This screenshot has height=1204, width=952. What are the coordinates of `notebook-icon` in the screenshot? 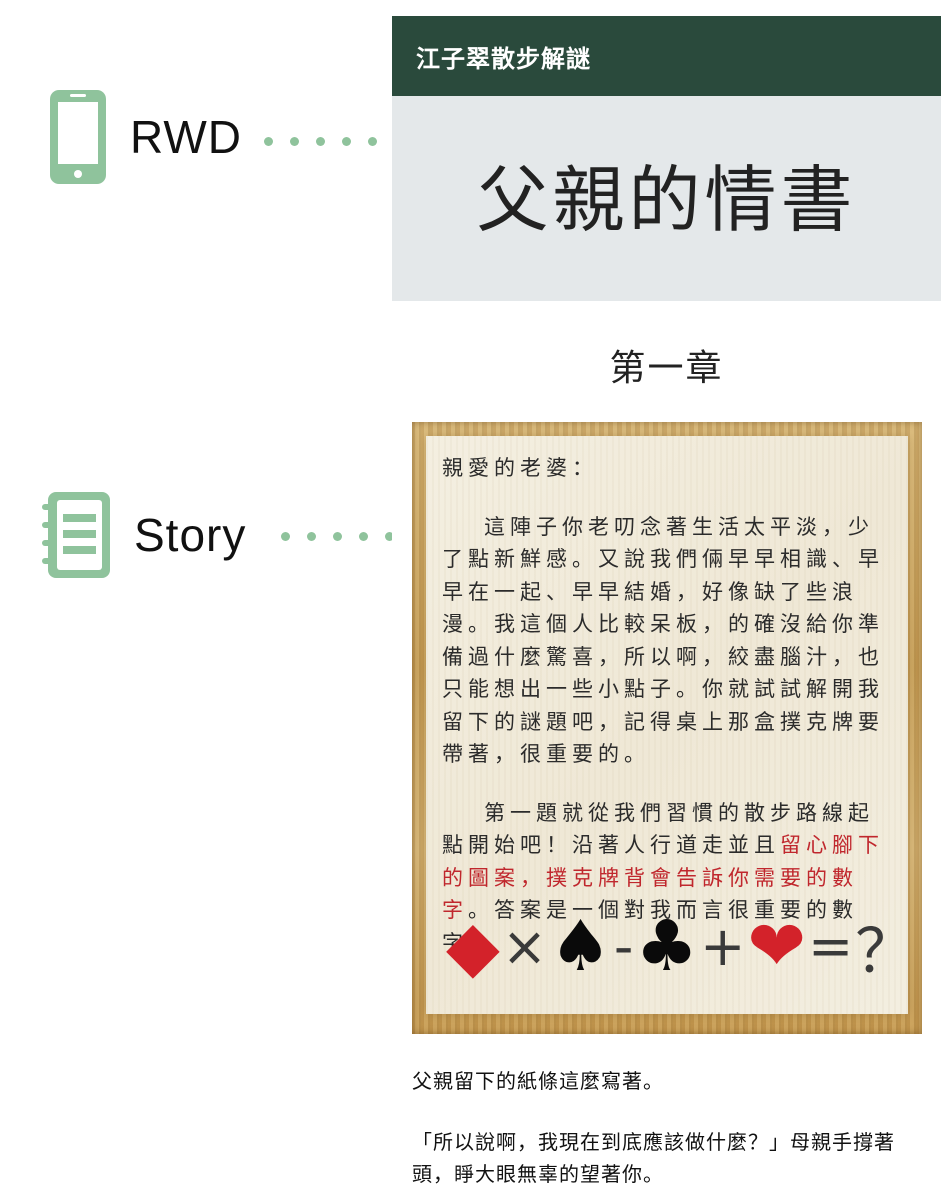 It's located at (76, 535).